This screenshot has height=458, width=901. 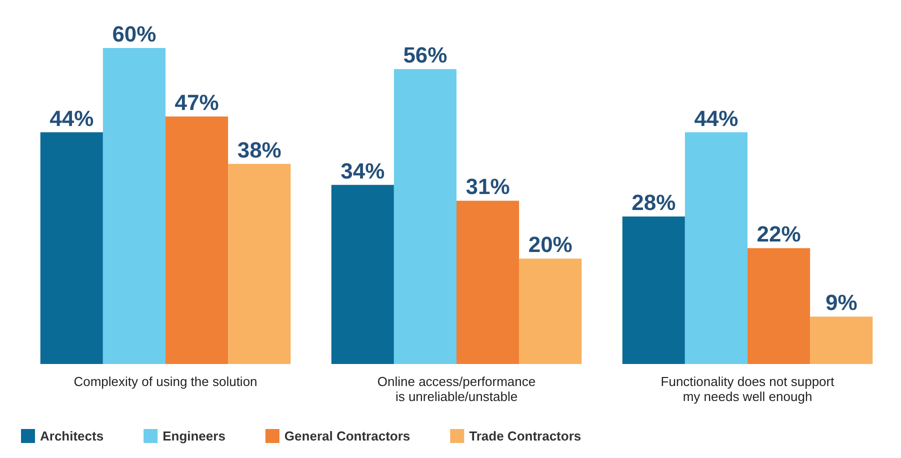 What do you see at coordinates (166, 381) in the screenshot?
I see `x-tick-label: Complexity of using the solution` at bounding box center [166, 381].